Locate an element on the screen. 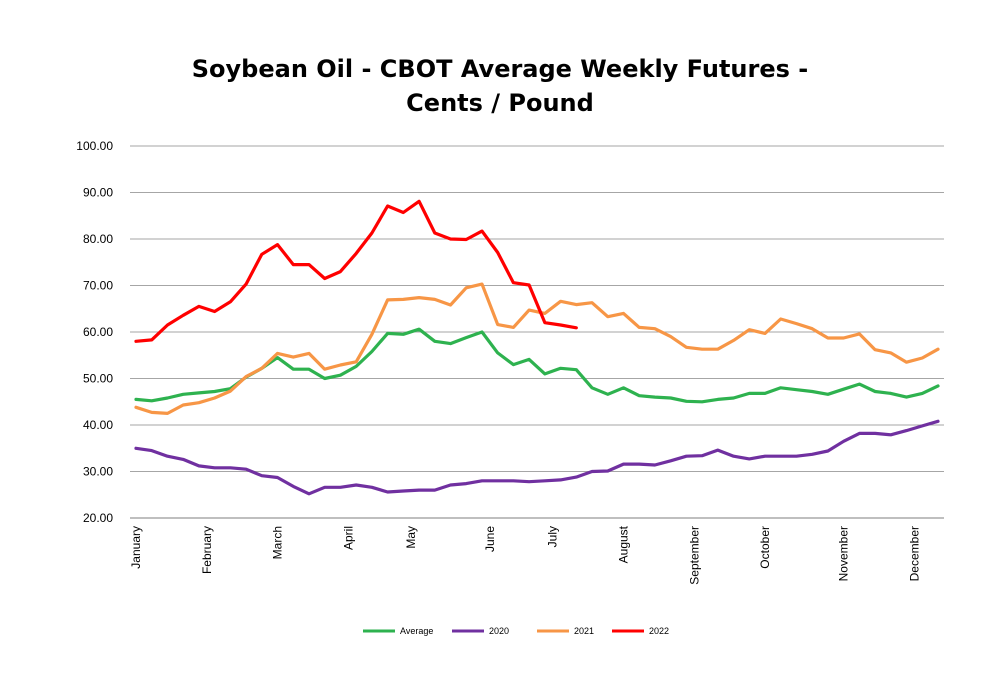 This screenshot has width=1005, height=674. legend-label: 2020 is located at coordinates (499, 631).